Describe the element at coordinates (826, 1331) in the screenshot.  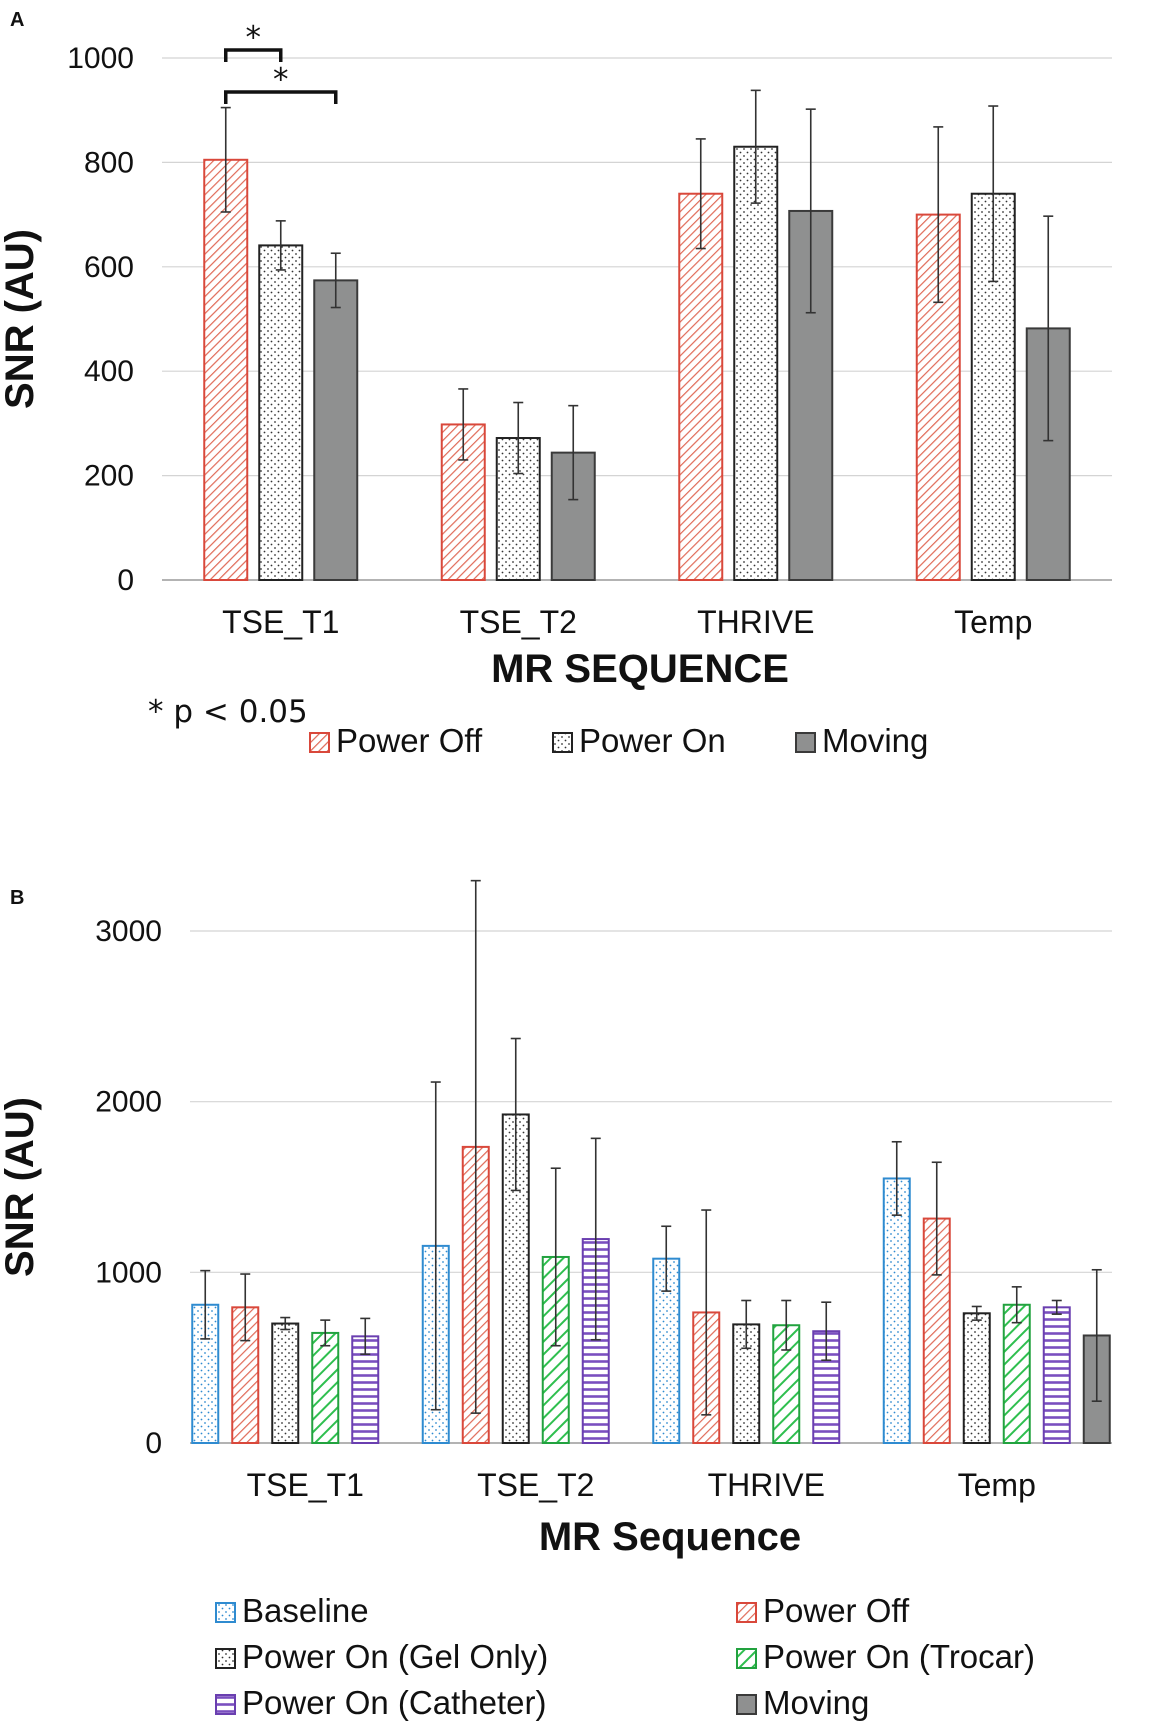
I see `error-bar-power-on-catheter-thrive` at that location.